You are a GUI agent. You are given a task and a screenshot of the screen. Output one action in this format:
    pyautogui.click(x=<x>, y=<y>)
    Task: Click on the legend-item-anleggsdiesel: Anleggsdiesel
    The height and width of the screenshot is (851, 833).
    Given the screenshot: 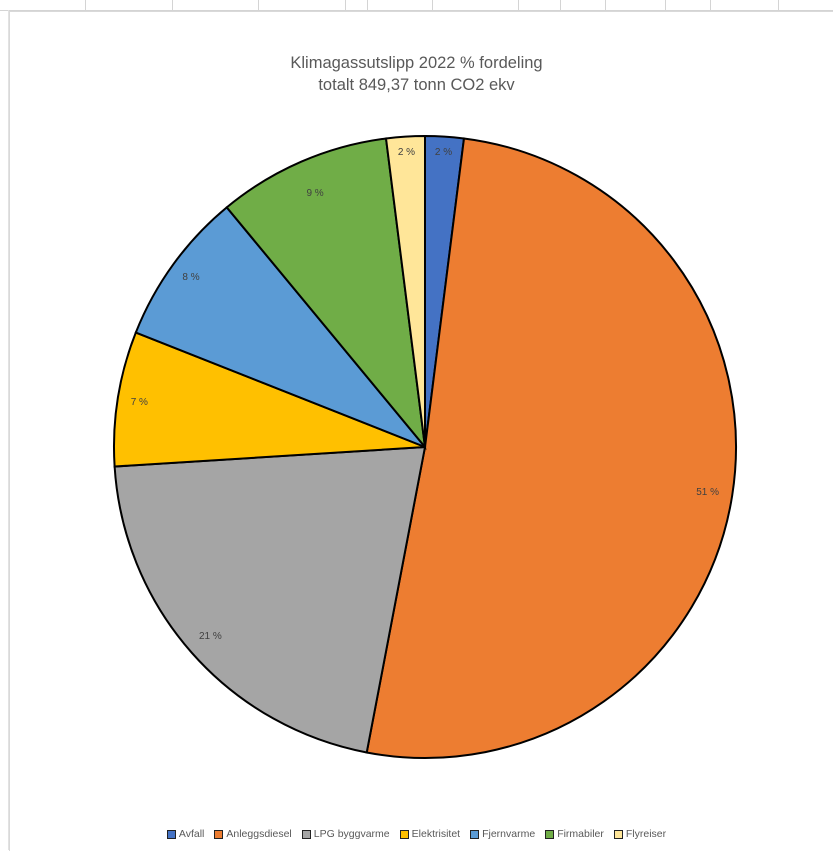 What is the action you would take?
    pyautogui.click(x=253, y=834)
    